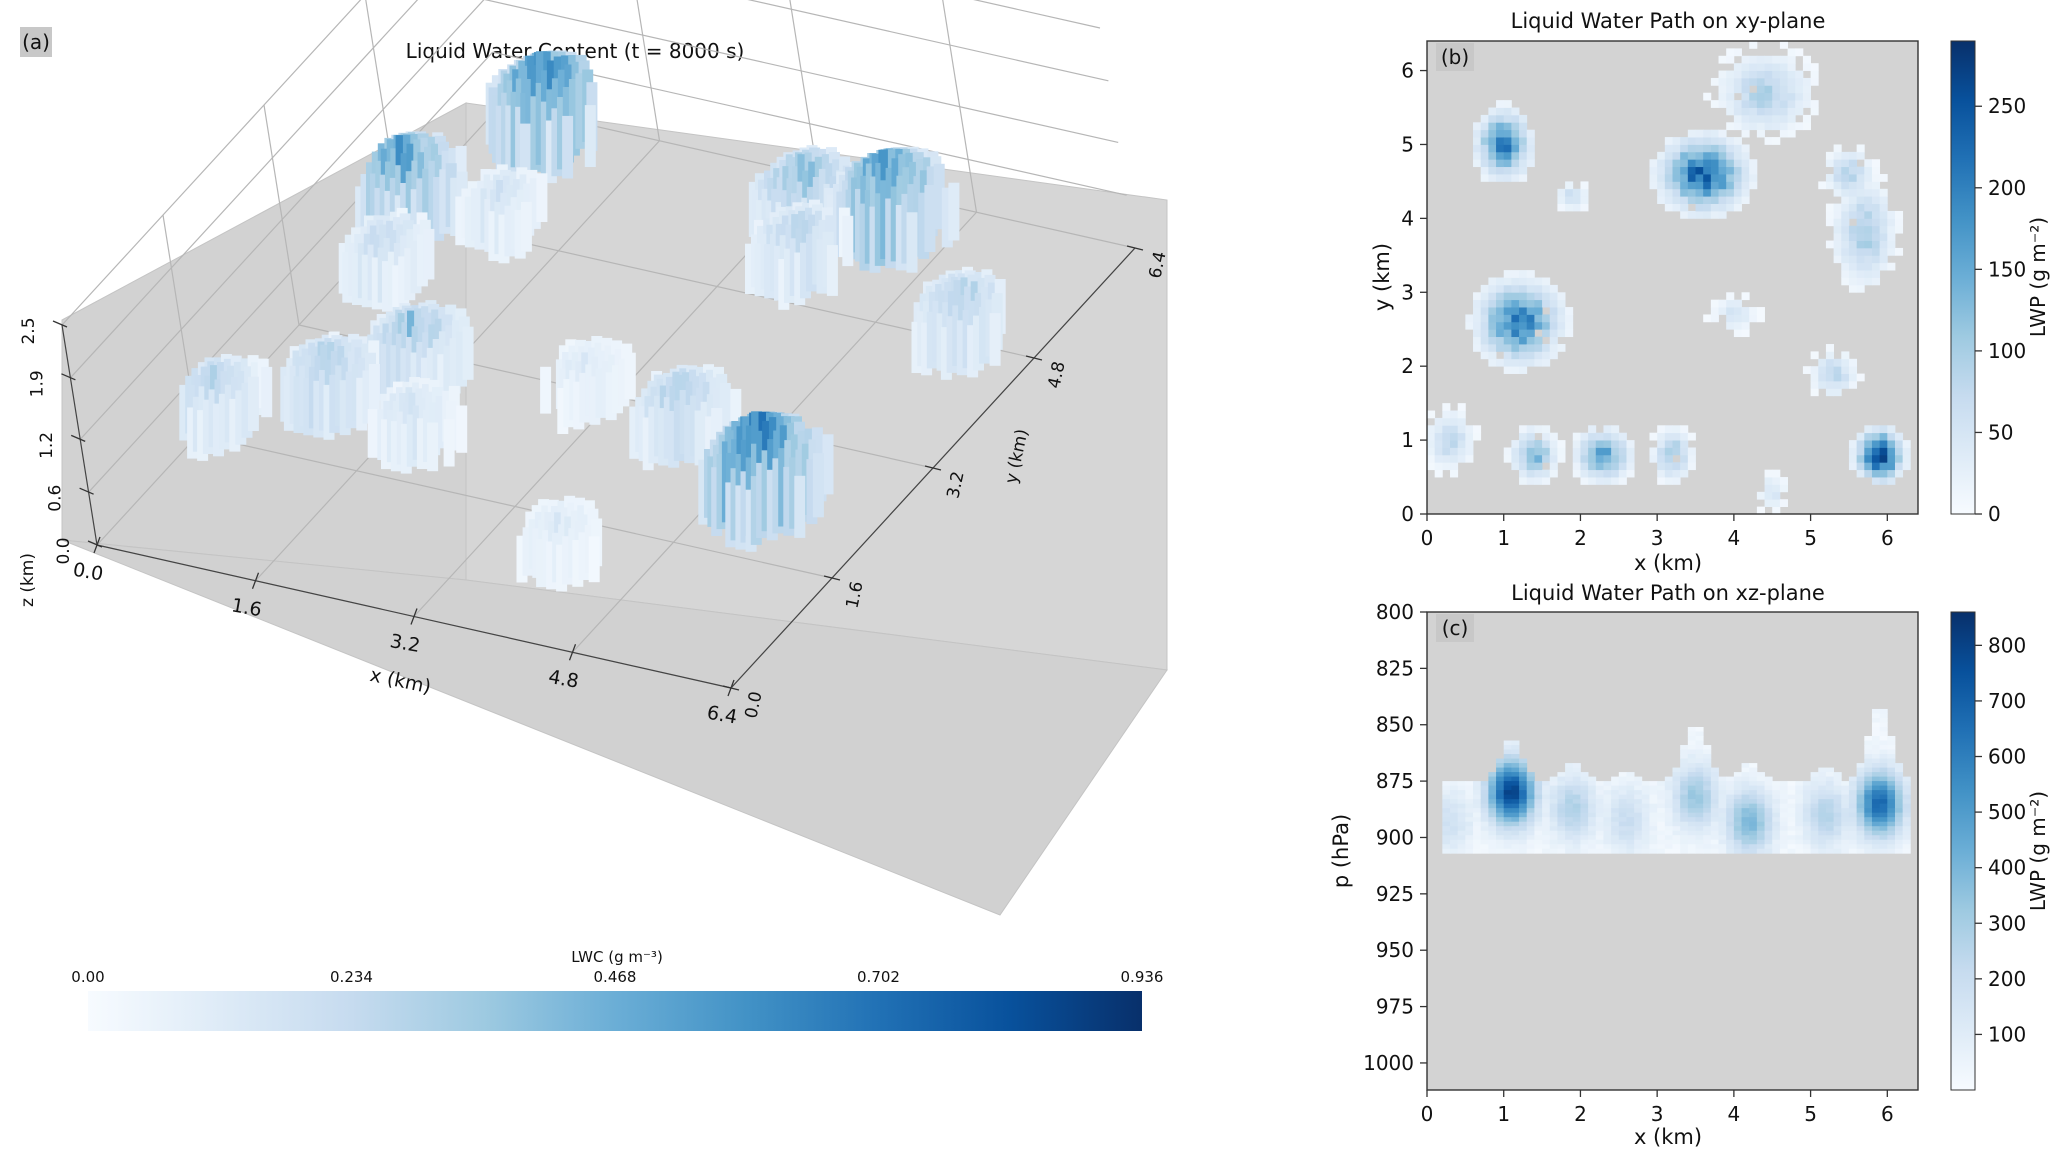 Image resolution: width=2067 pixels, height=1153 pixels. Describe the element at coordinates (1395, 668) in the screenshot. I see `xz-y-tick-label: 825` at that location.